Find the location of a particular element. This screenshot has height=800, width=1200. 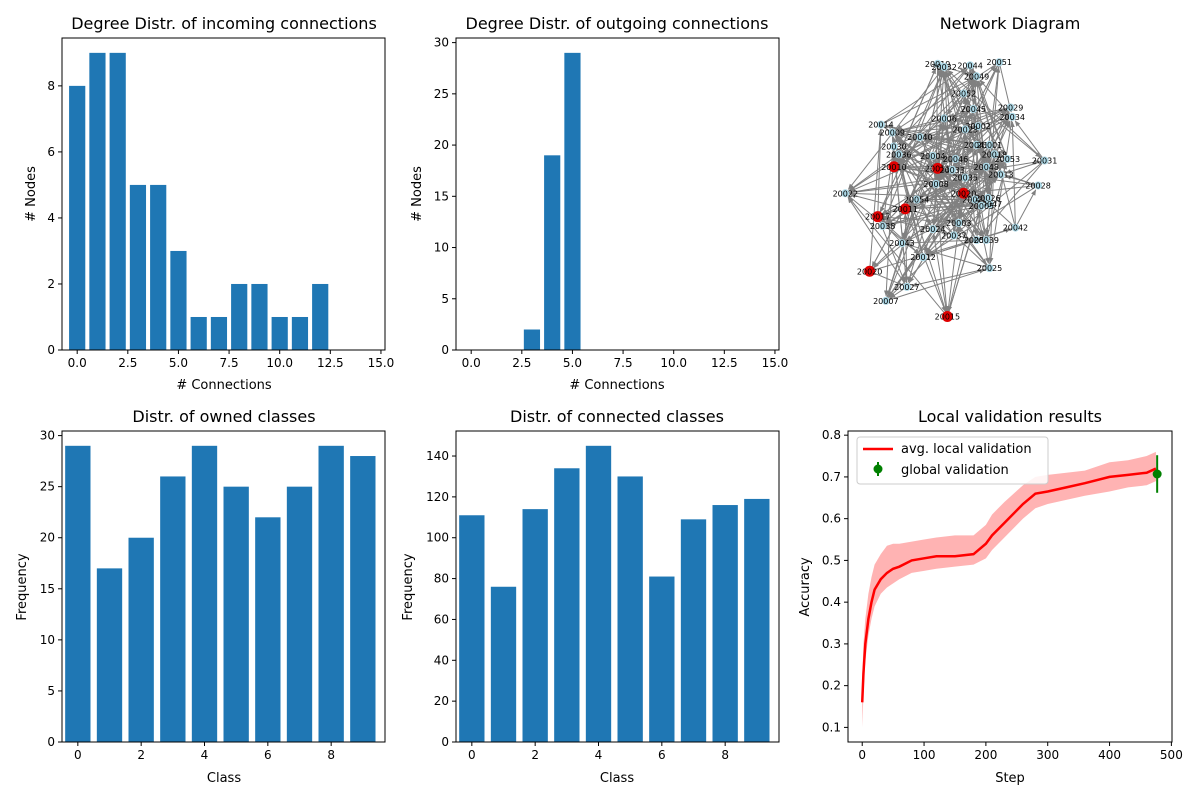

y-tick-label: 0.8 is located at coordinates (831, 435).